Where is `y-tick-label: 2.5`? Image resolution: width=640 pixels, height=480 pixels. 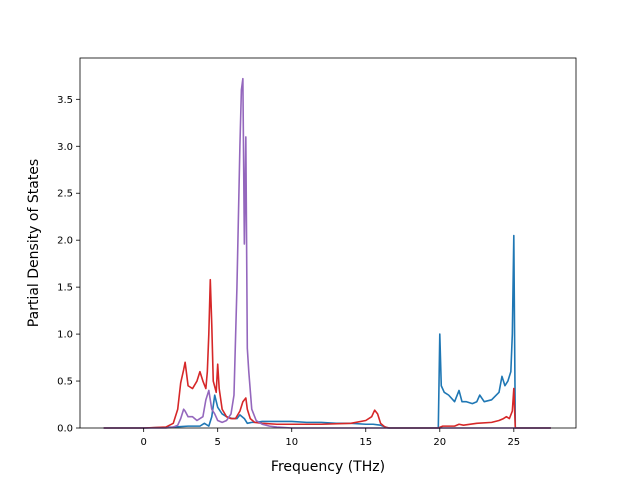
y-tick-label: 2.5 is located at coordinates (65, 194).